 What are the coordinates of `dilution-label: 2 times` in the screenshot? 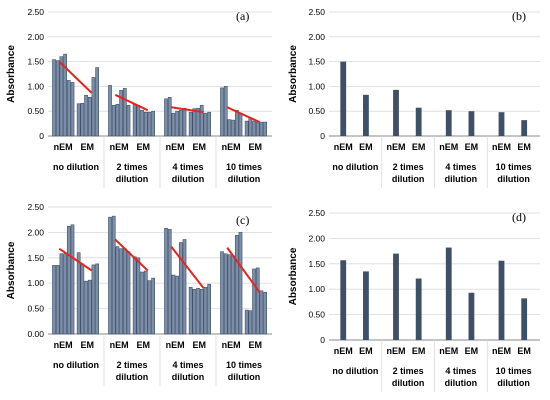 It's located at (131, 167).